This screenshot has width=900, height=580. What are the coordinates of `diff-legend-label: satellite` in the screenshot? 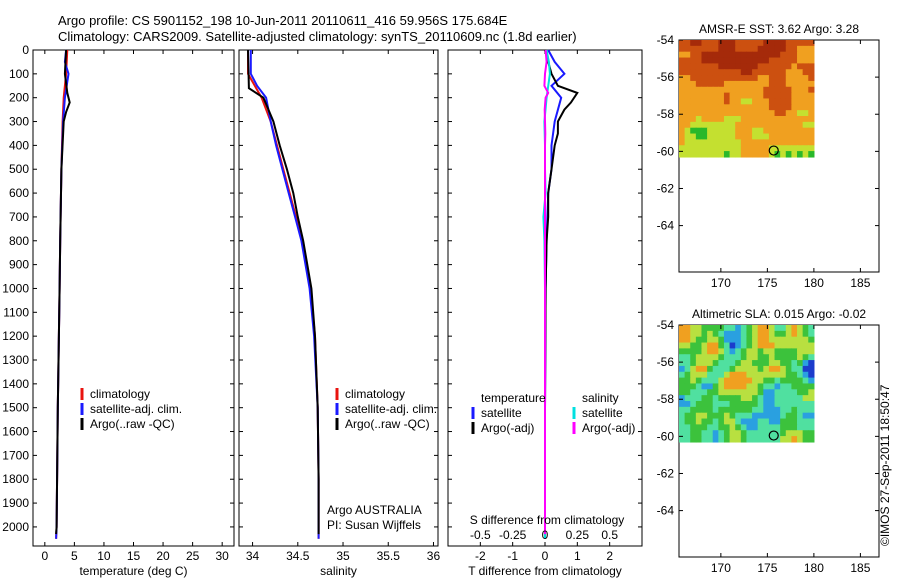 It's located at (501, 413).